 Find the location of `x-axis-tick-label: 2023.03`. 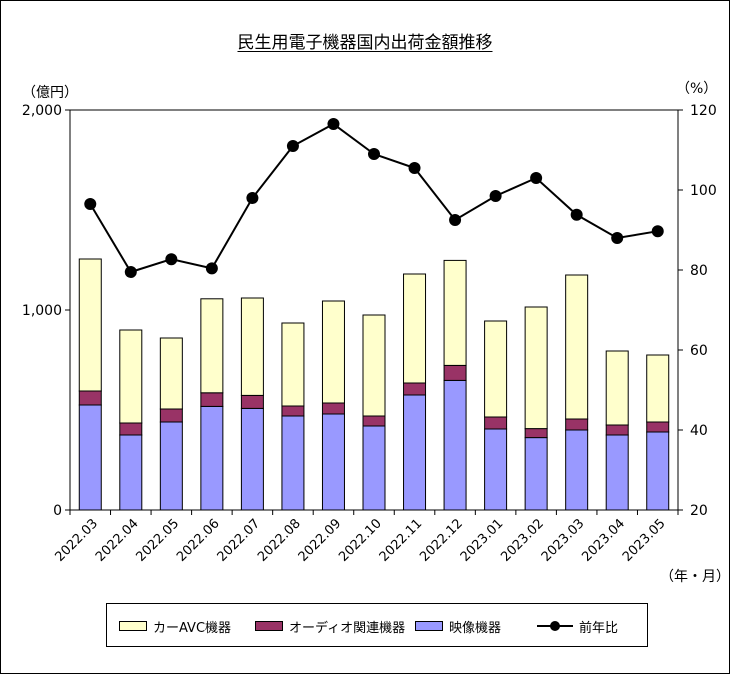

x-axis-tick-label: 2023.03 is located at coordinates (563, 540).